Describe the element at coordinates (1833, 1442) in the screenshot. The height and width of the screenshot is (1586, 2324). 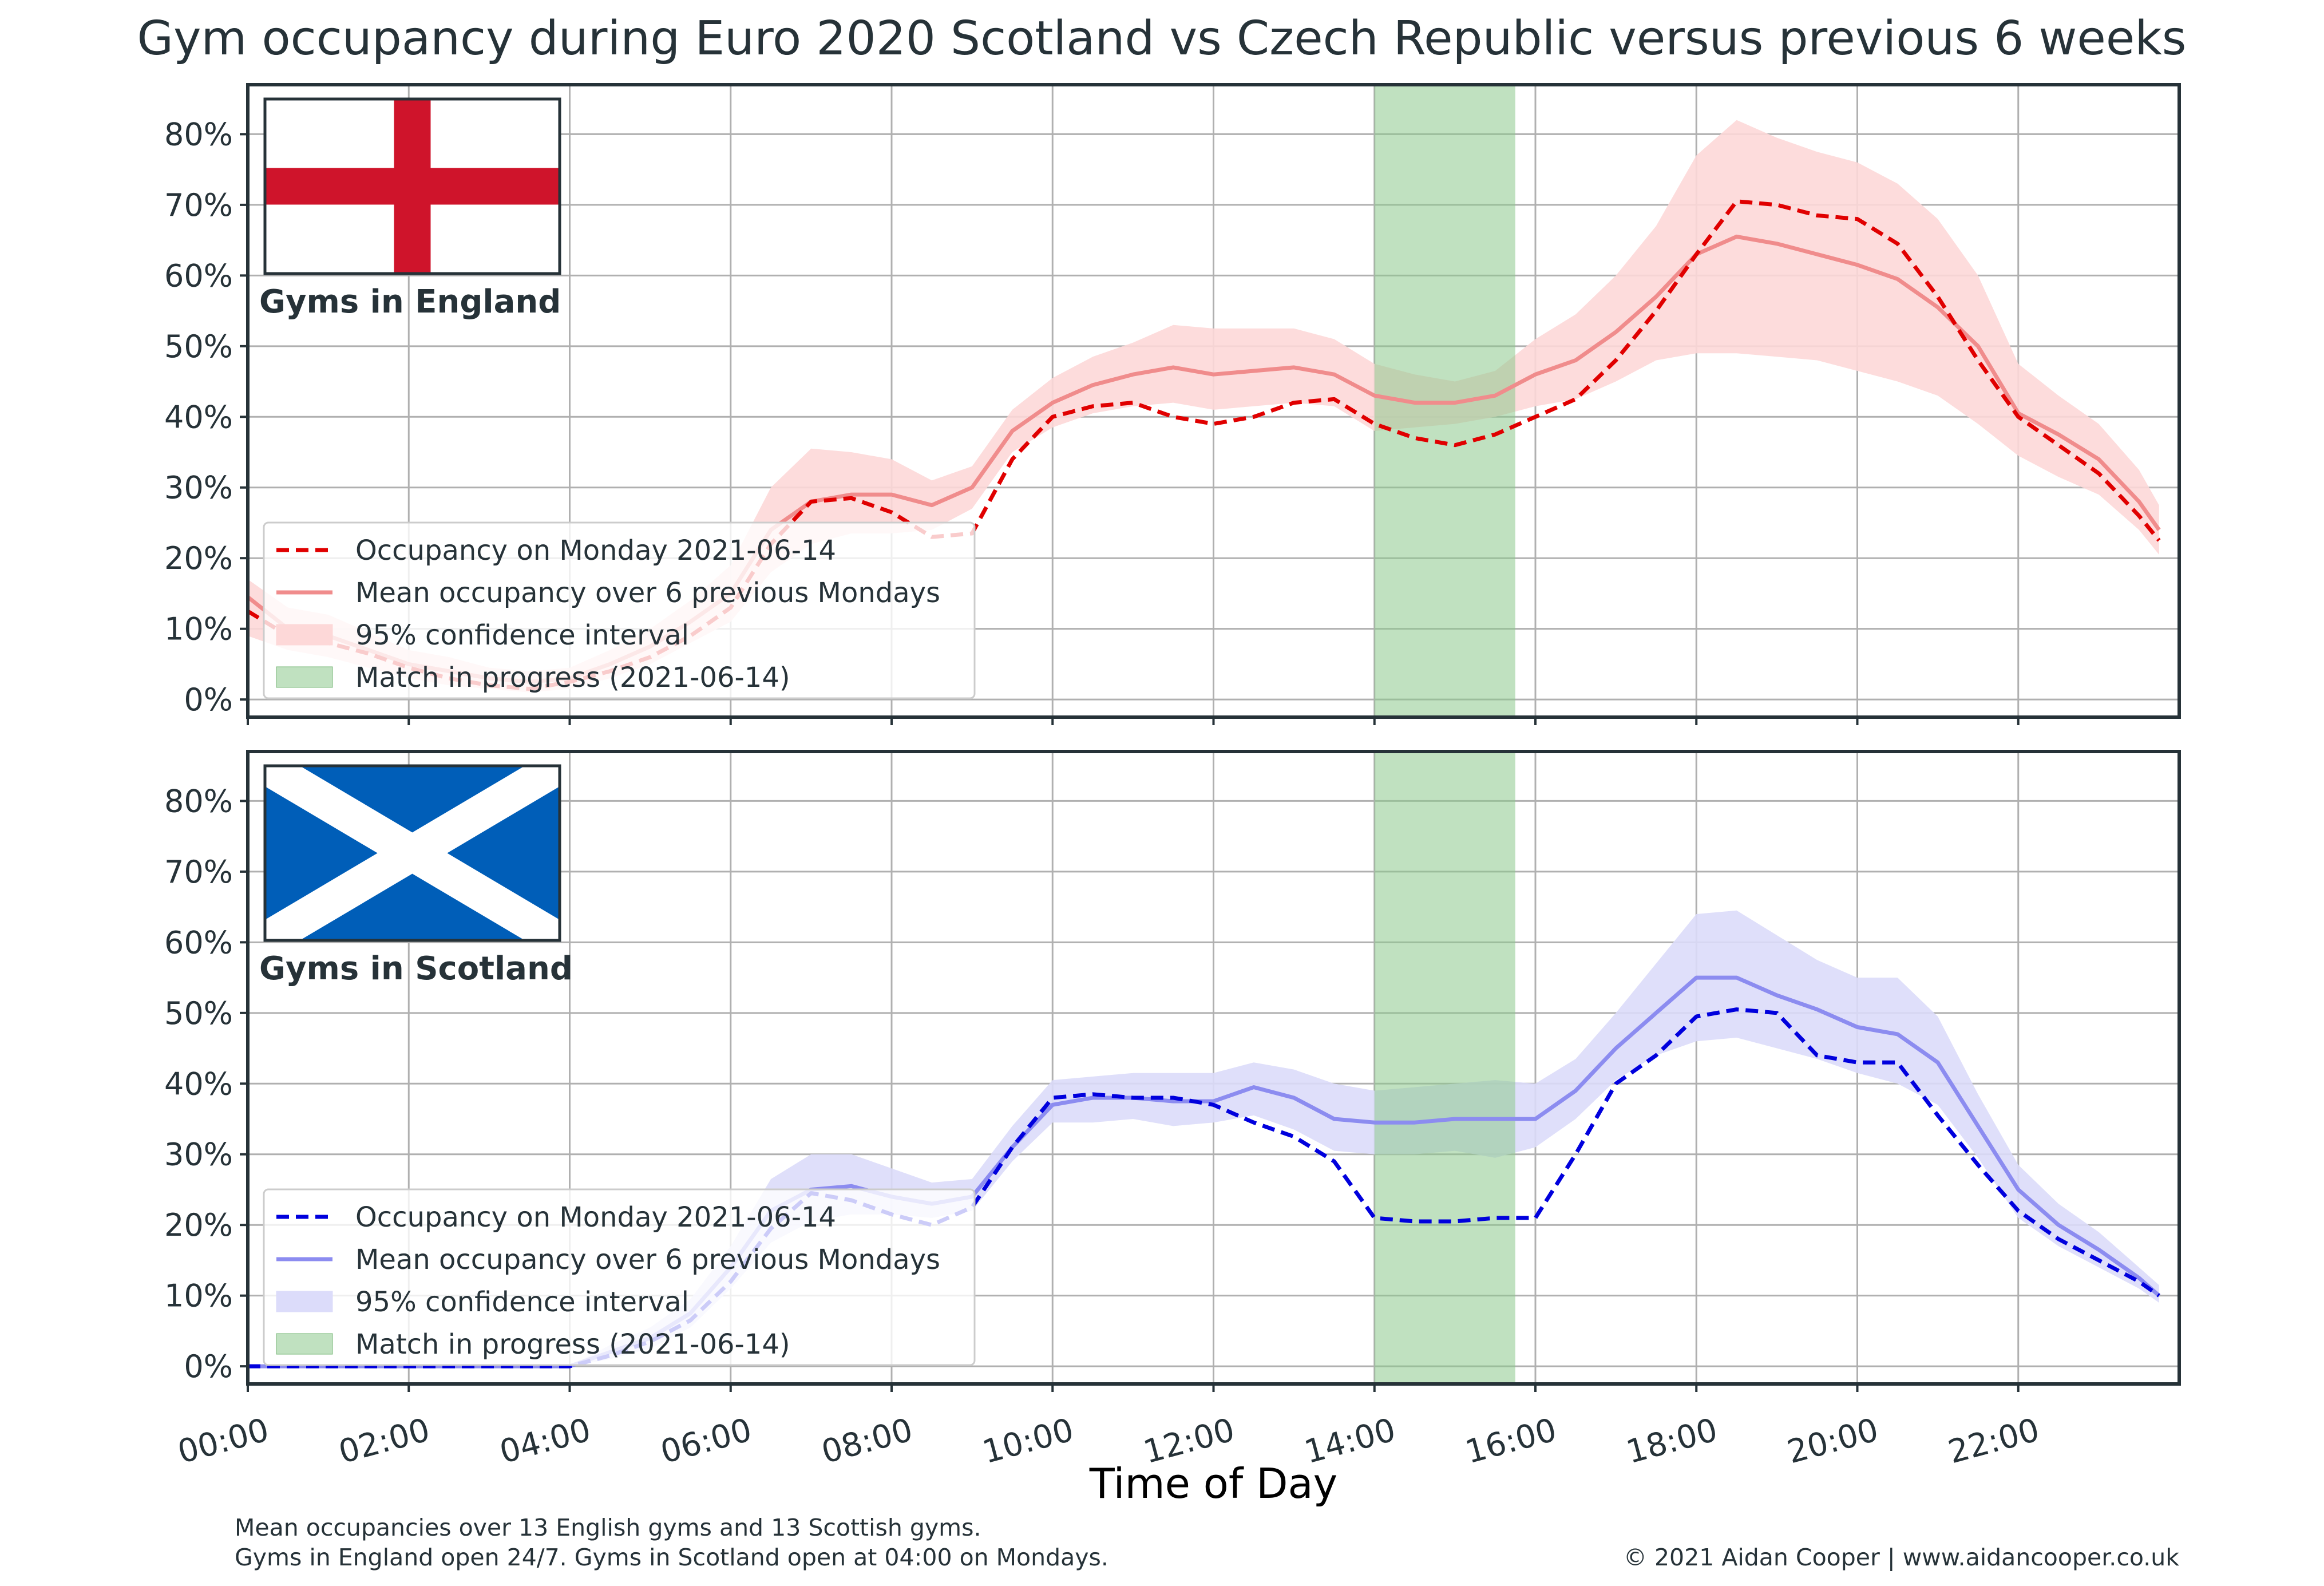
I see `x-tick-label: 20:00` at that location.